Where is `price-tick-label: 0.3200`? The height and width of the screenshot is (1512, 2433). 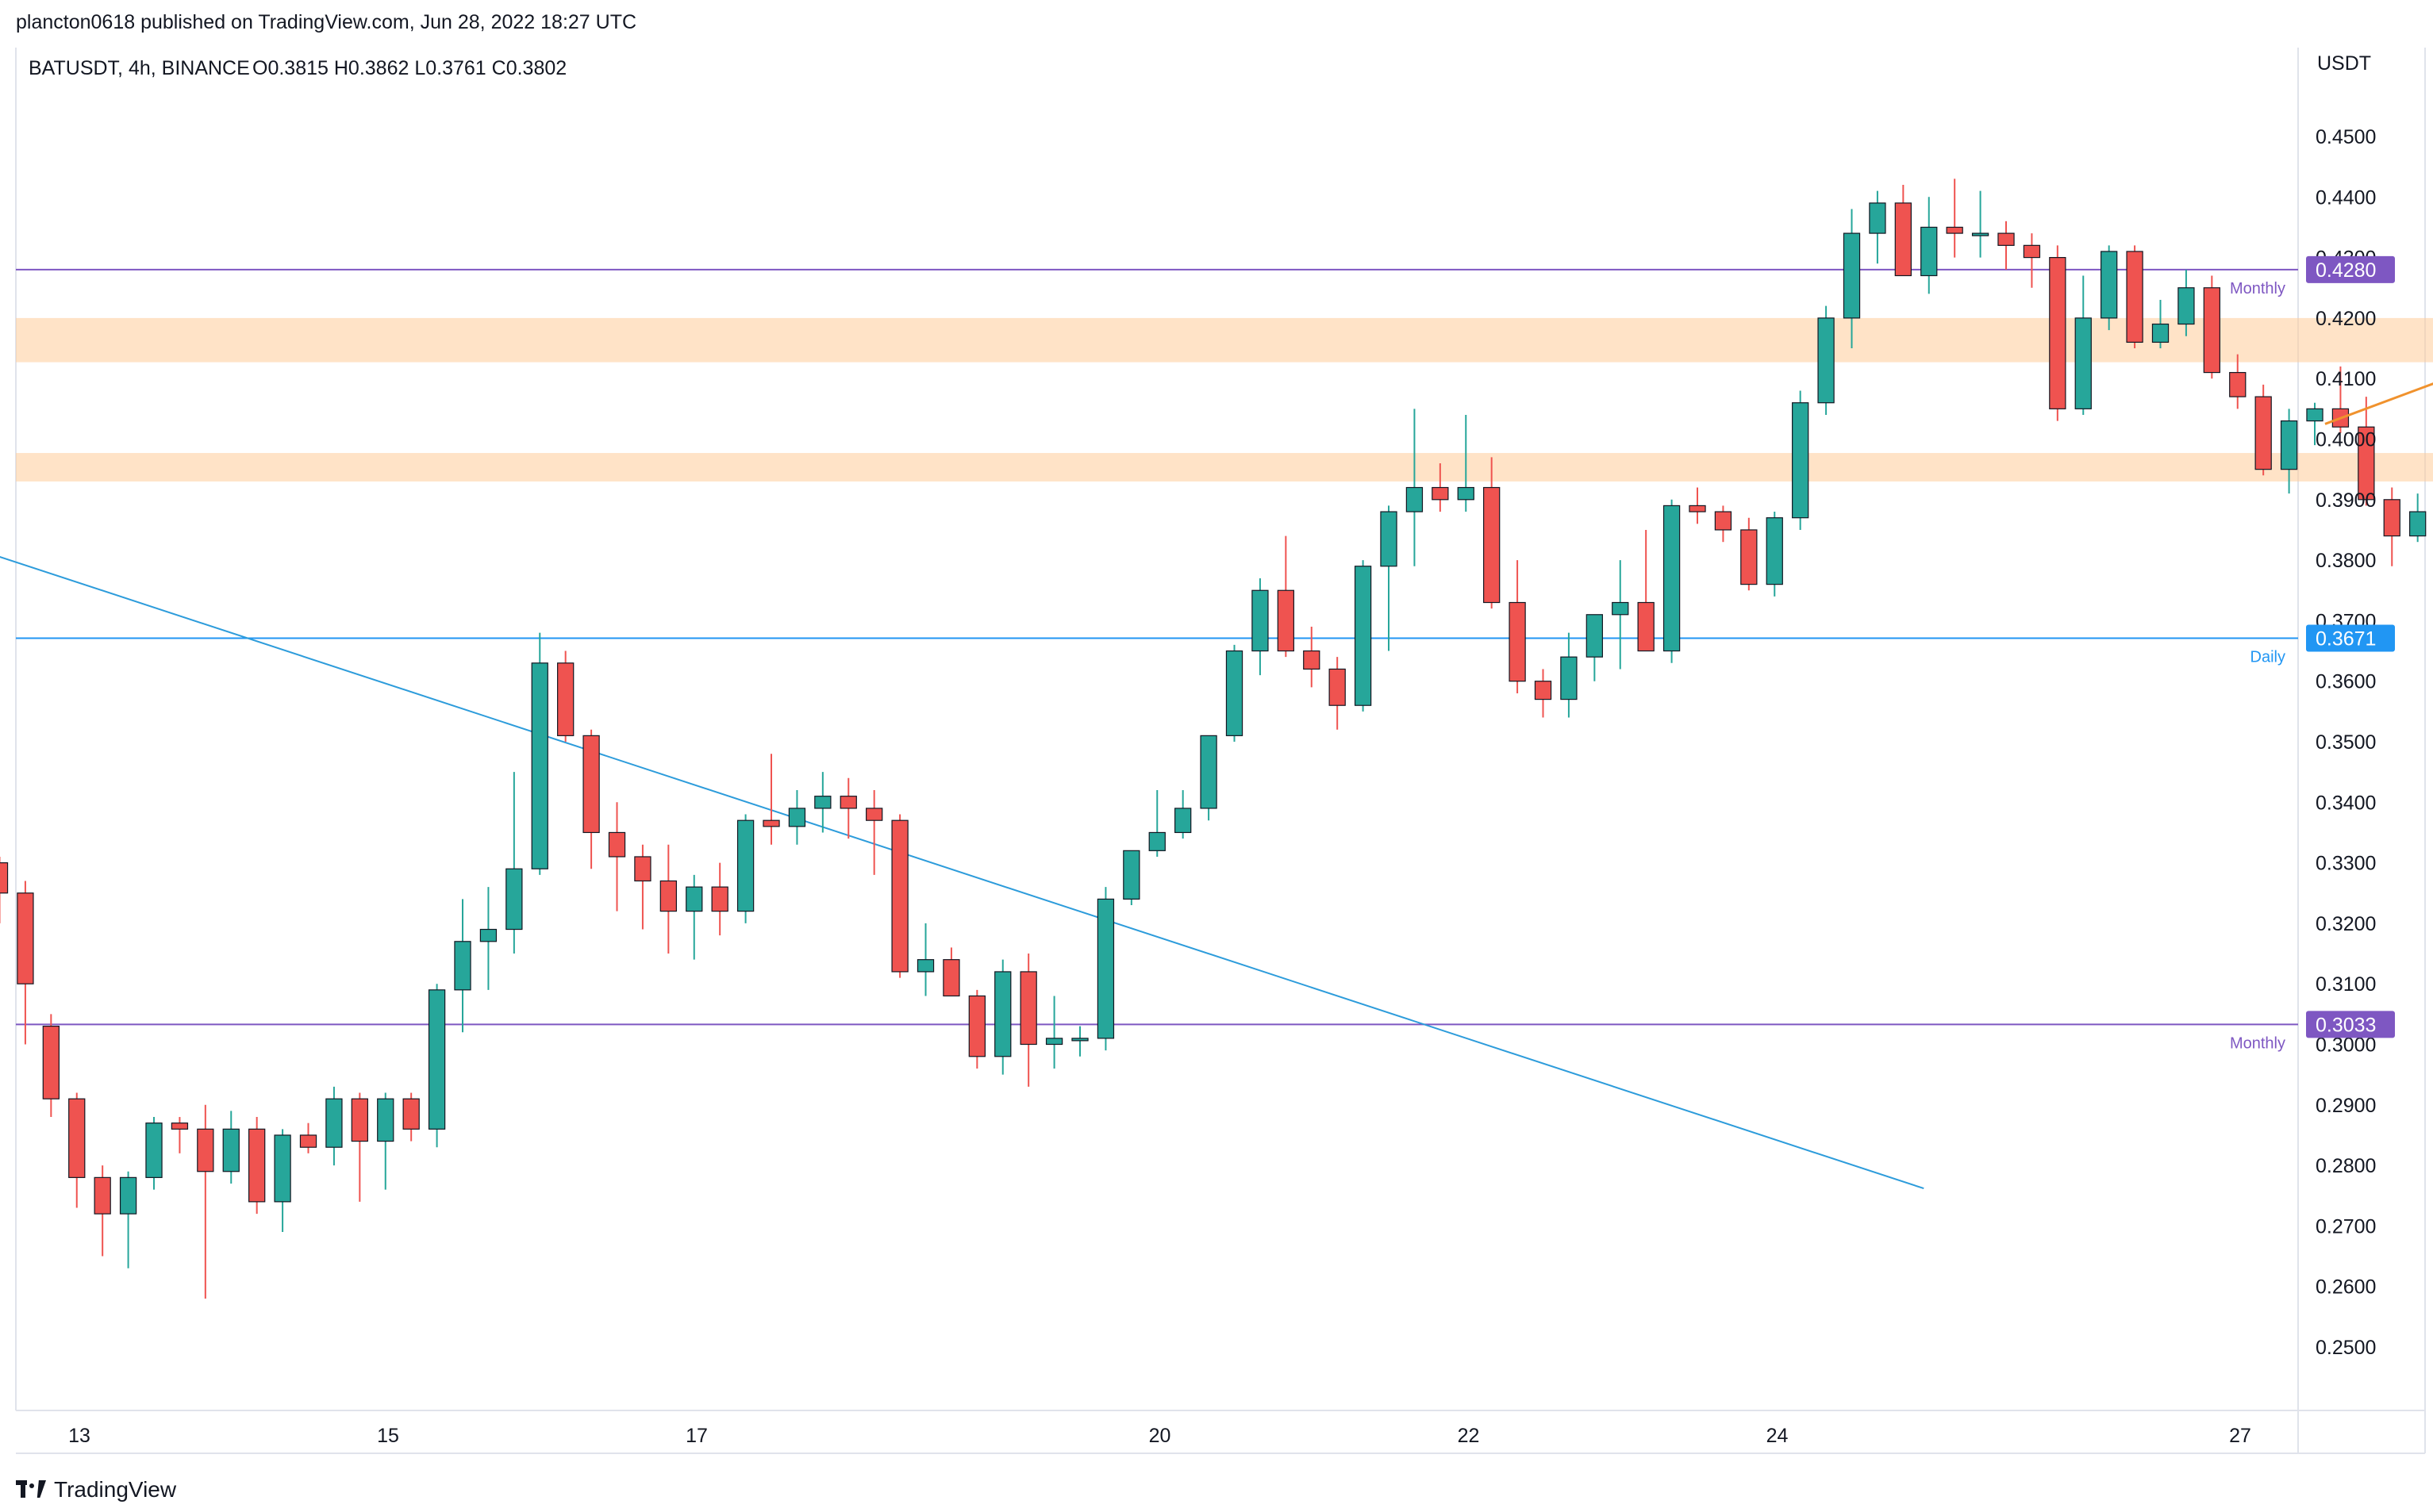 price-tick-label: 0.3200 is located at coordinates (2346, 924).